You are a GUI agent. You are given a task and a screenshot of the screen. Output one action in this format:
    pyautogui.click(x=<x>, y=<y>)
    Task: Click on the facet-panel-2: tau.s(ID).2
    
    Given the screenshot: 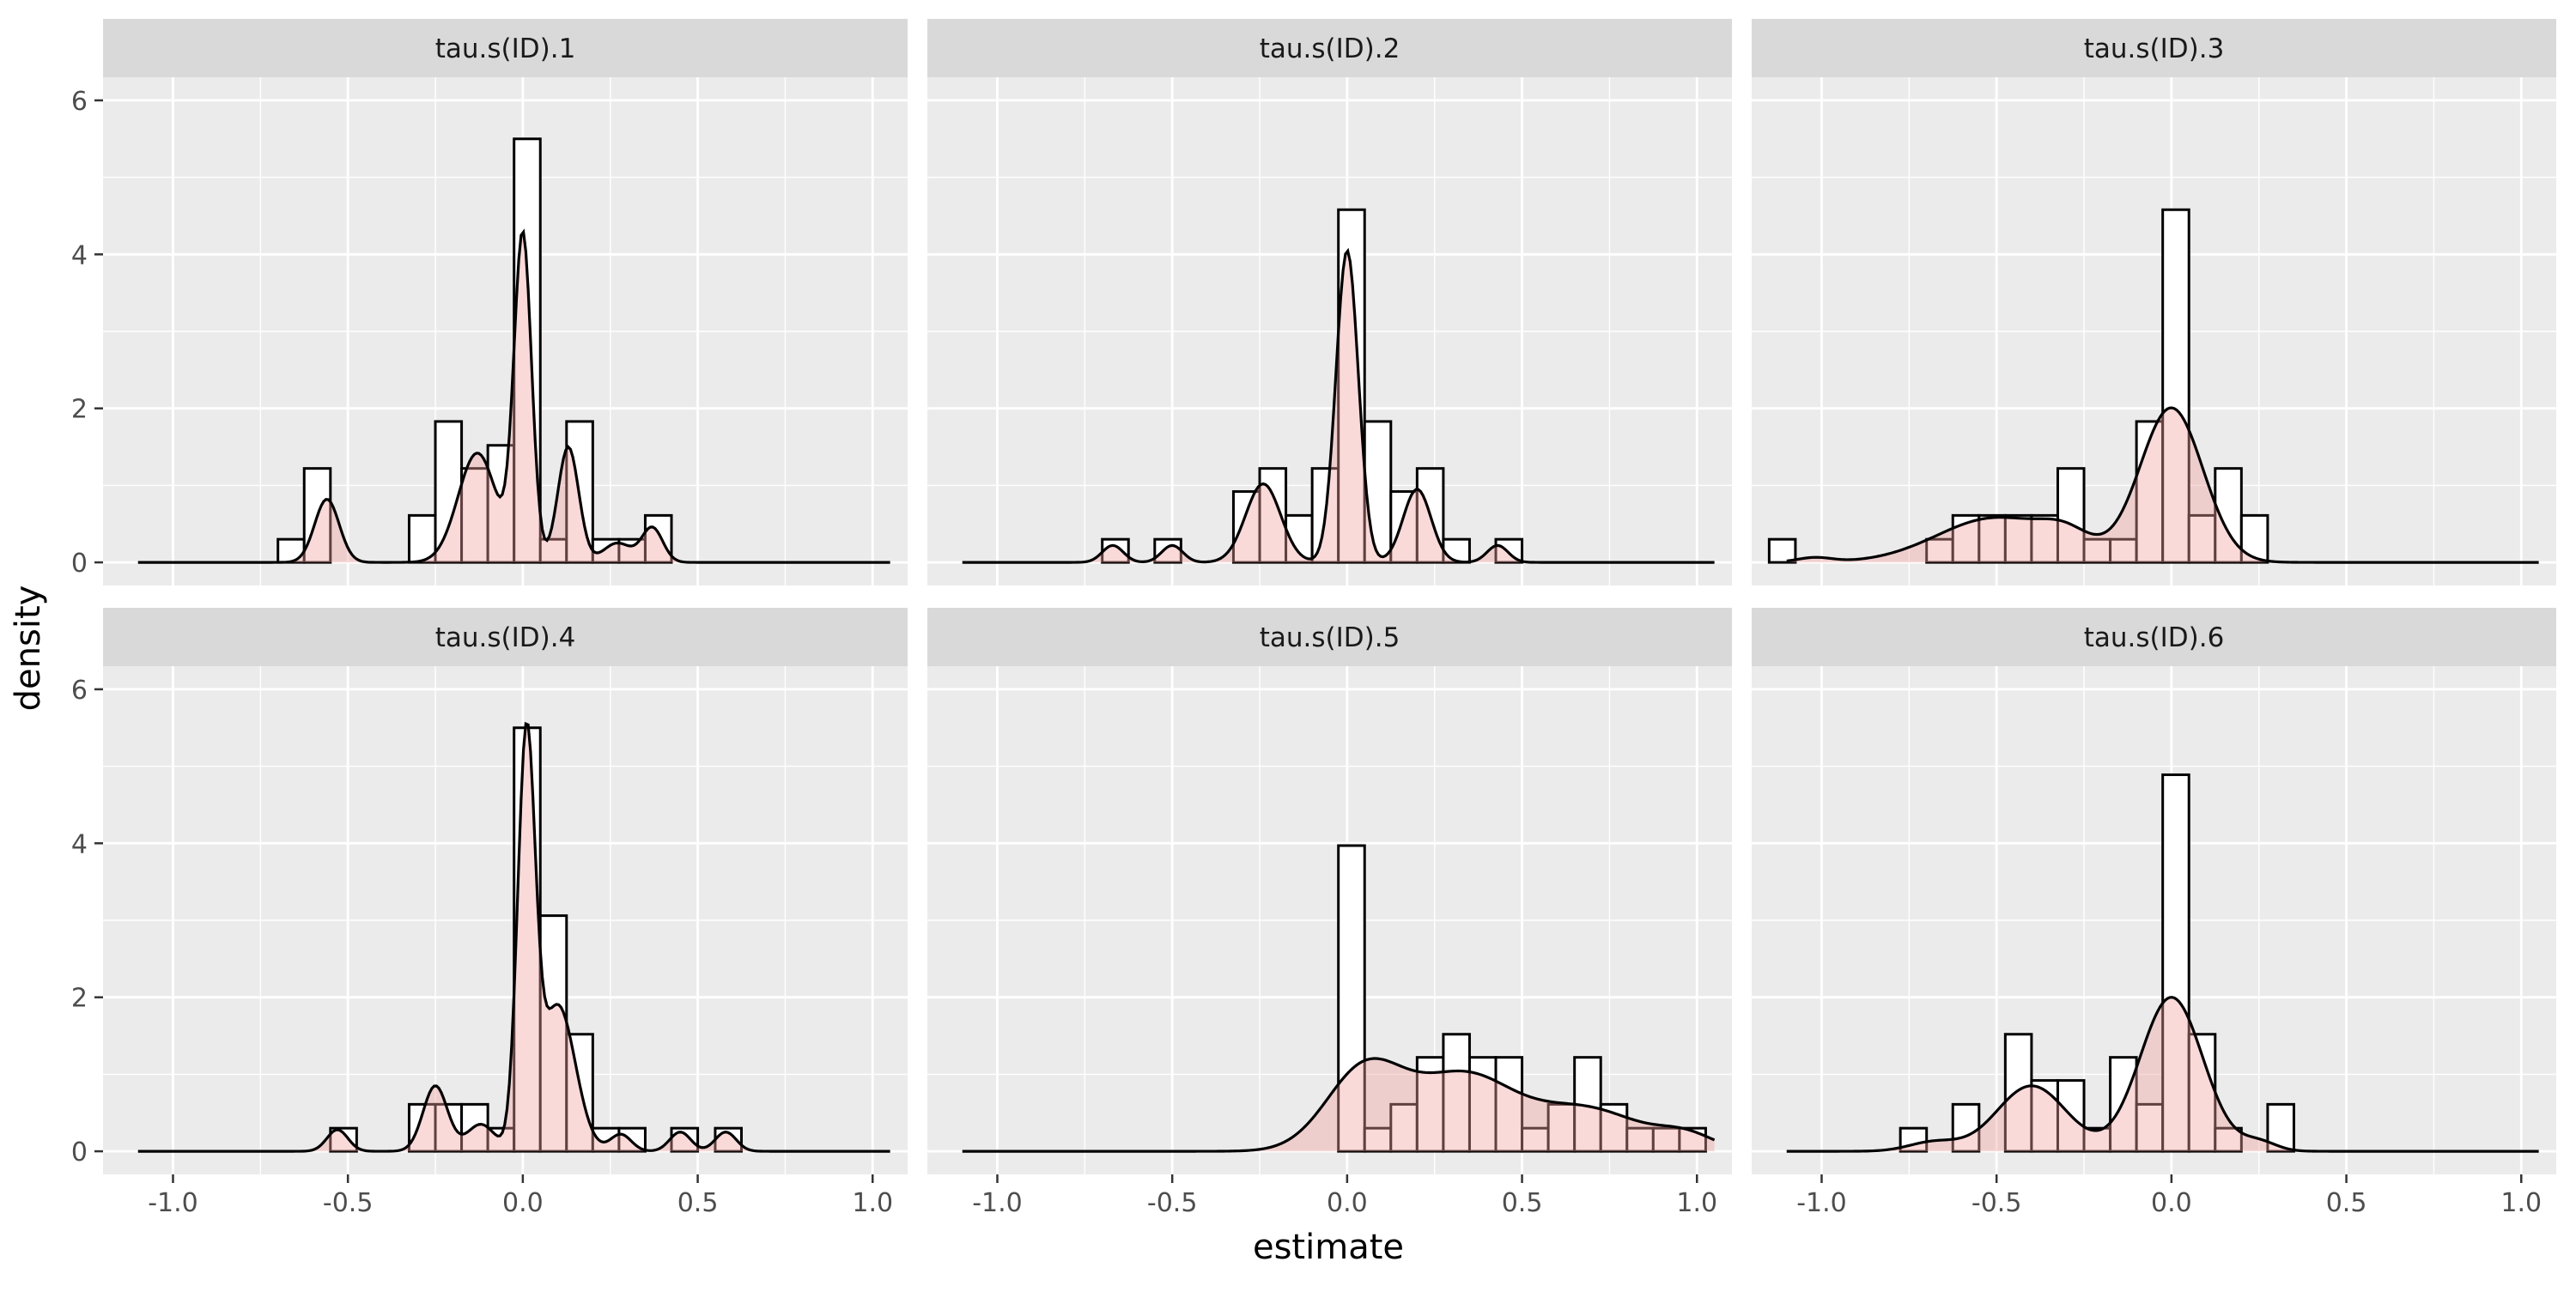 What is the action you would take?
    pyautogui.click(x=1330, y=302)
    